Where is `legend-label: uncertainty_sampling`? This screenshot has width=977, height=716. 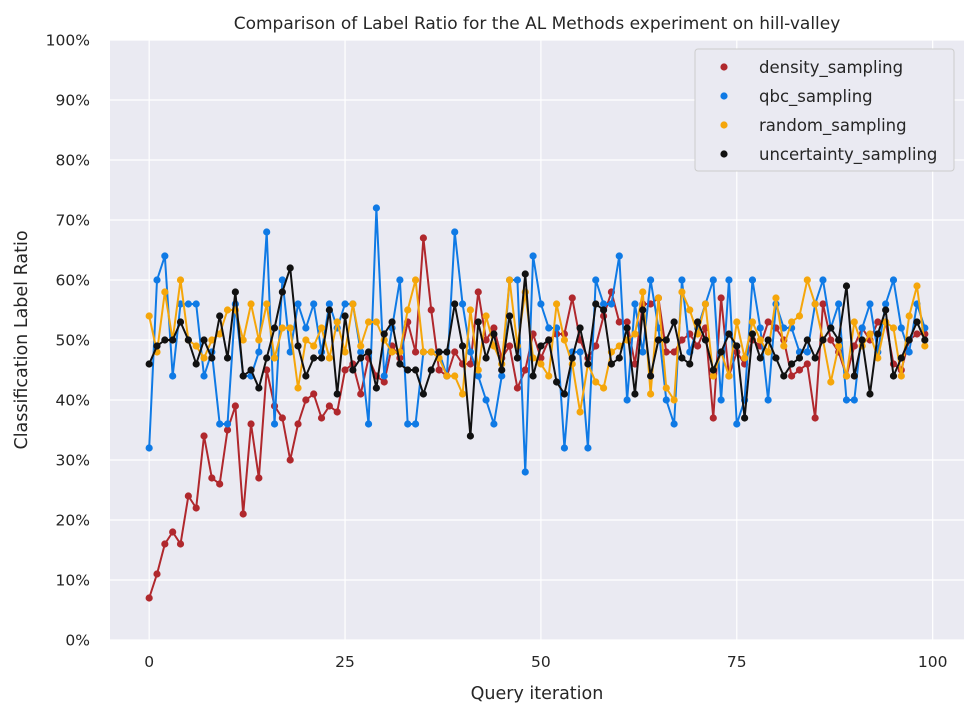
legend-label: uncertainty_sampling is located at coordinates (848, 155).